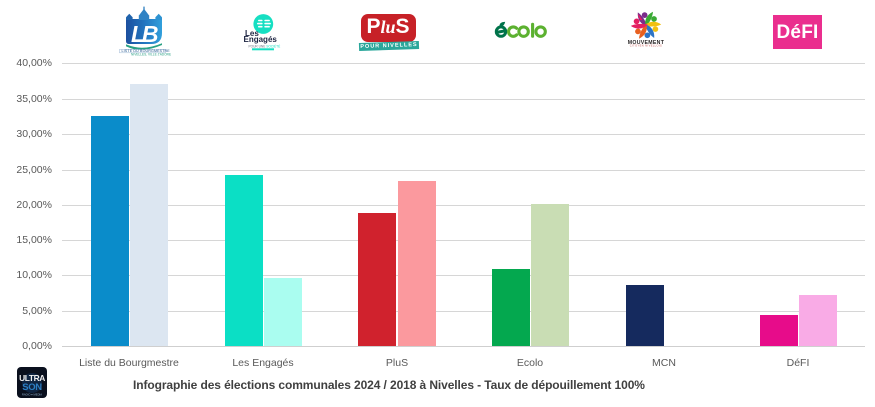 The height and width of the screenshot is (407, 875). What do you see at coordinates (32, 387) in the screenshot?
I see `svg-text: SON` at bounding box center [32, 387].